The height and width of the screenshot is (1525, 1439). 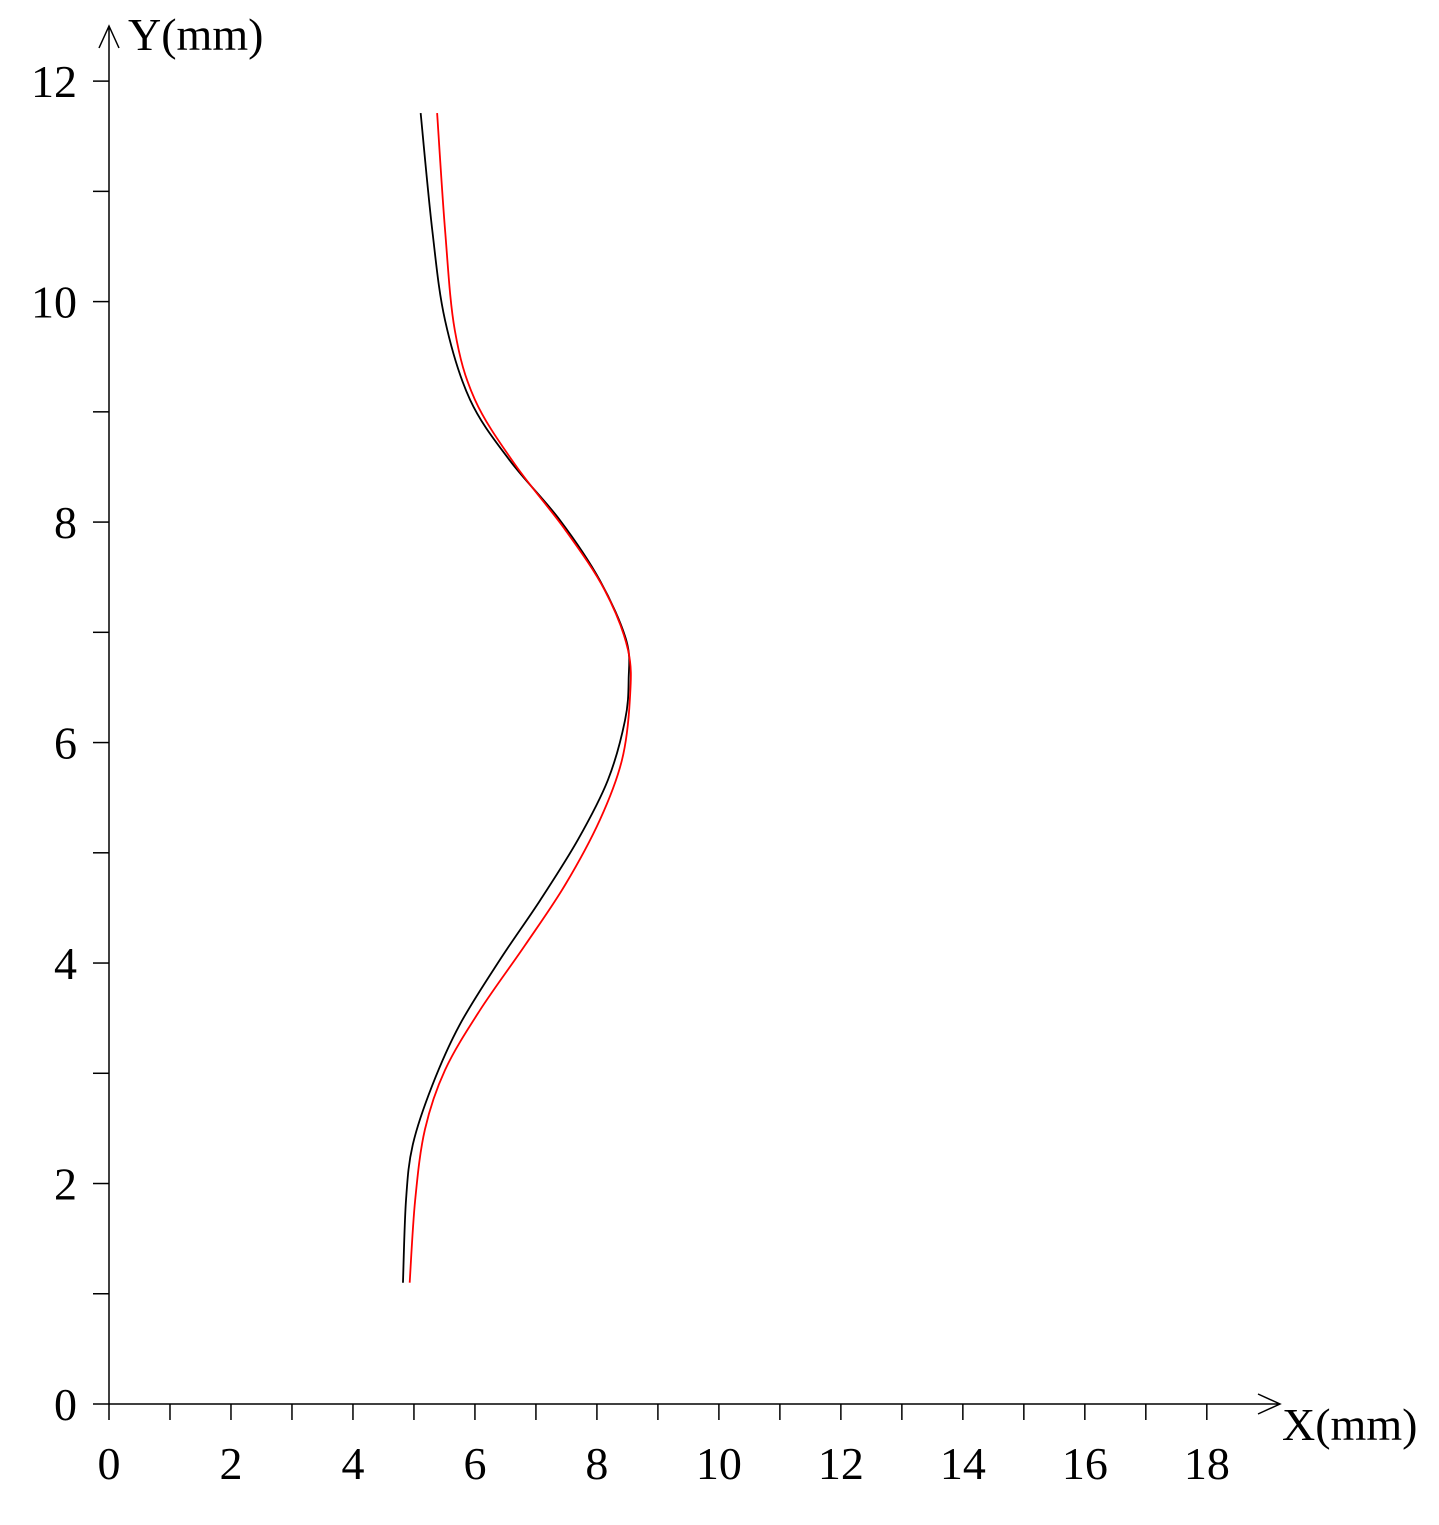 What do you see at coordinates (109, 1463) in the screenshot?
I see `x-tick-label: 0` at bounding box center [109, 1463].